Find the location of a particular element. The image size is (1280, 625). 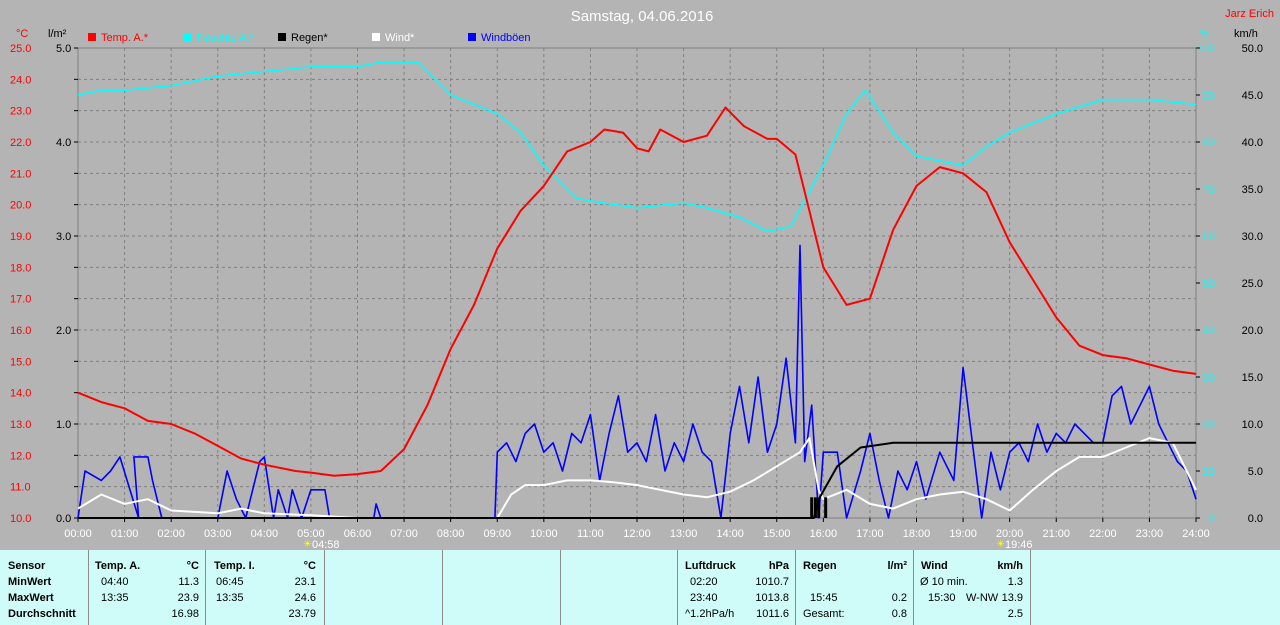

x-tick: 19:00 is located at coordinates (963, 534).